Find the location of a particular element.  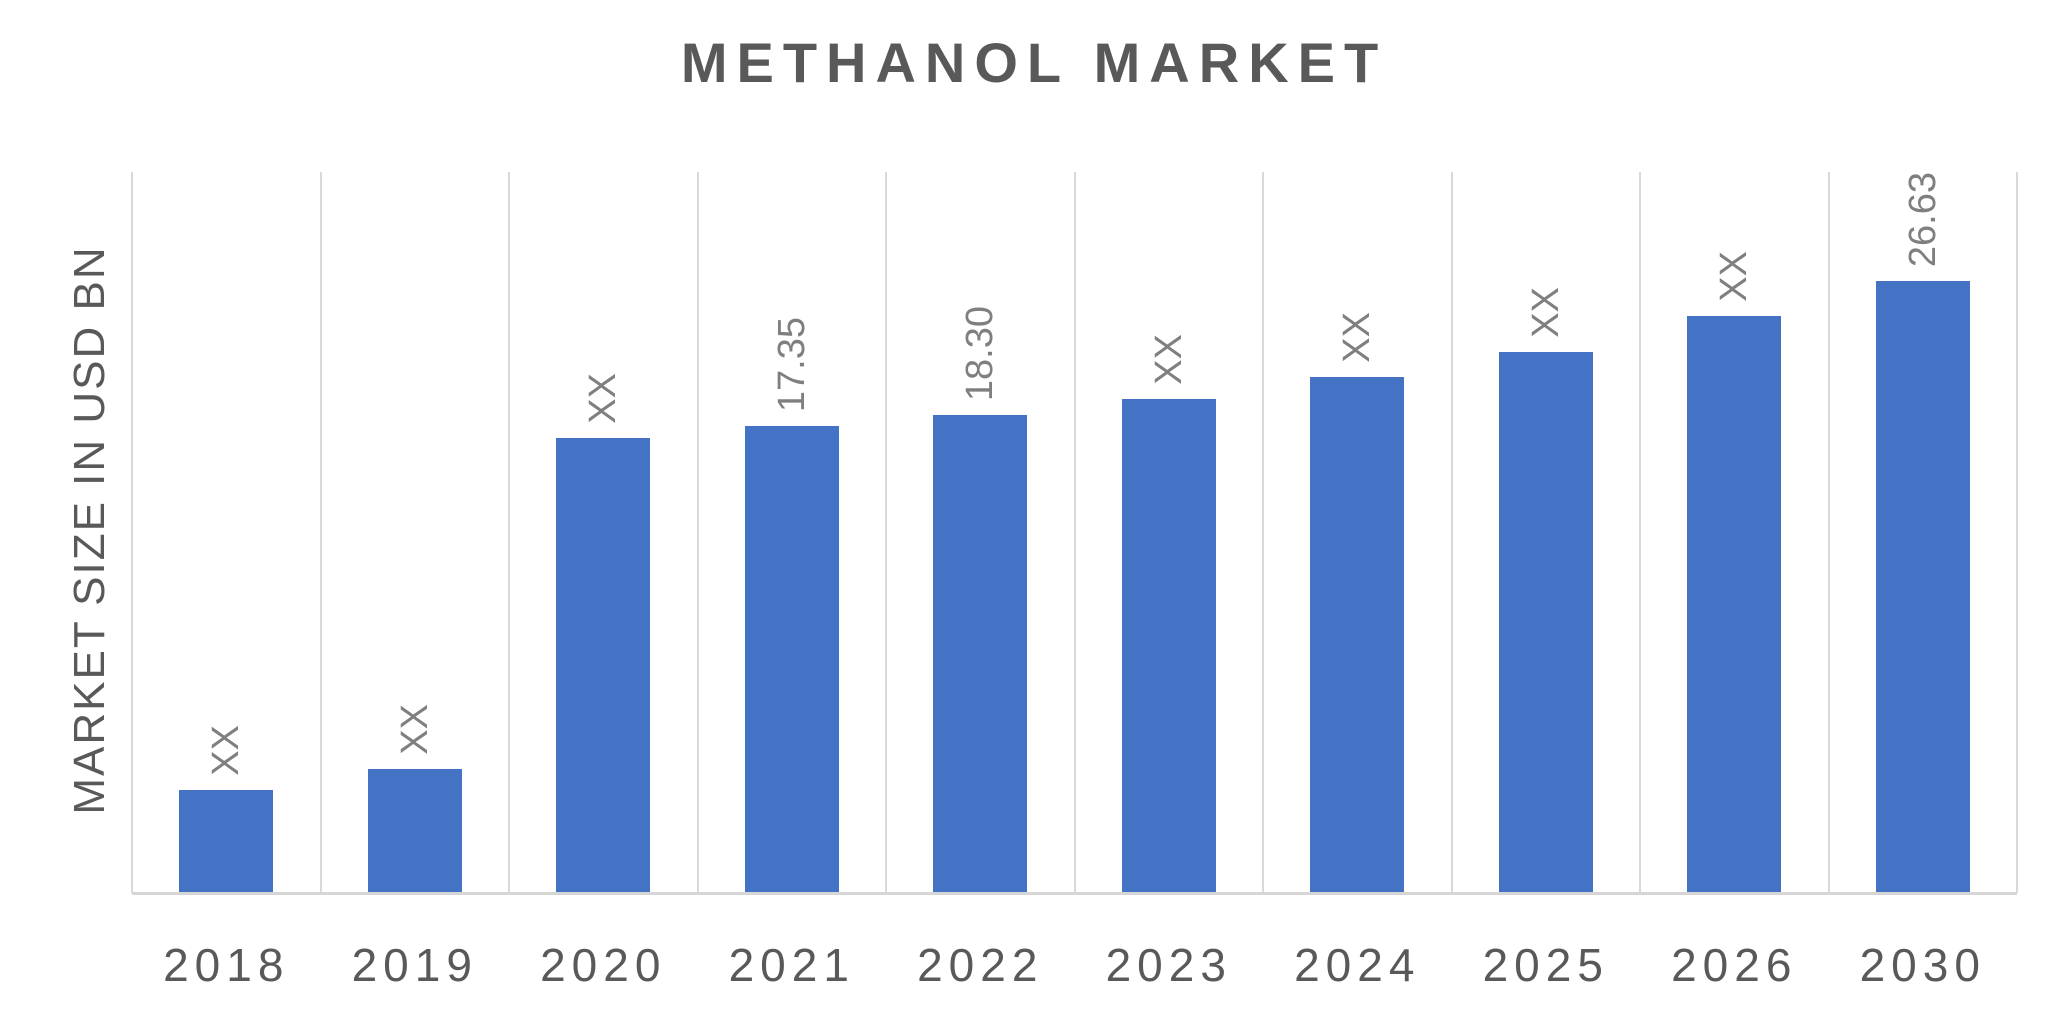

x-axis-label: 2030 is located at coordinates (1922, 965).